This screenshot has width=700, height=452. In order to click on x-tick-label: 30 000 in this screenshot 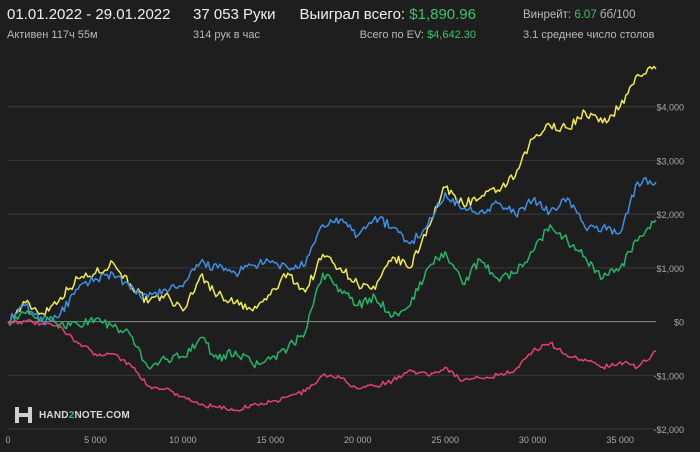, I will do `click(533, 440)`.